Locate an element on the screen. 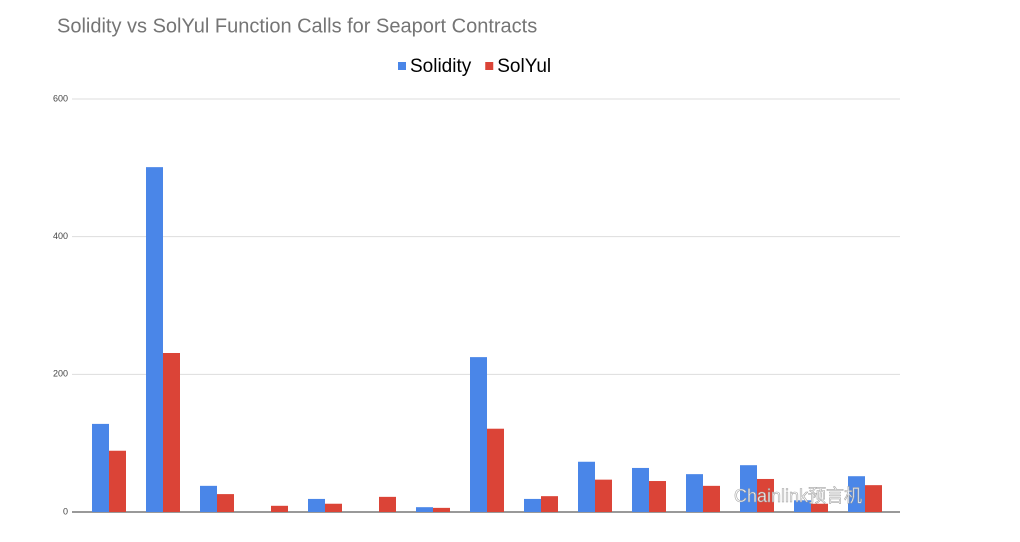  y-tick-label: 600 is located at coordinates (60, 98).